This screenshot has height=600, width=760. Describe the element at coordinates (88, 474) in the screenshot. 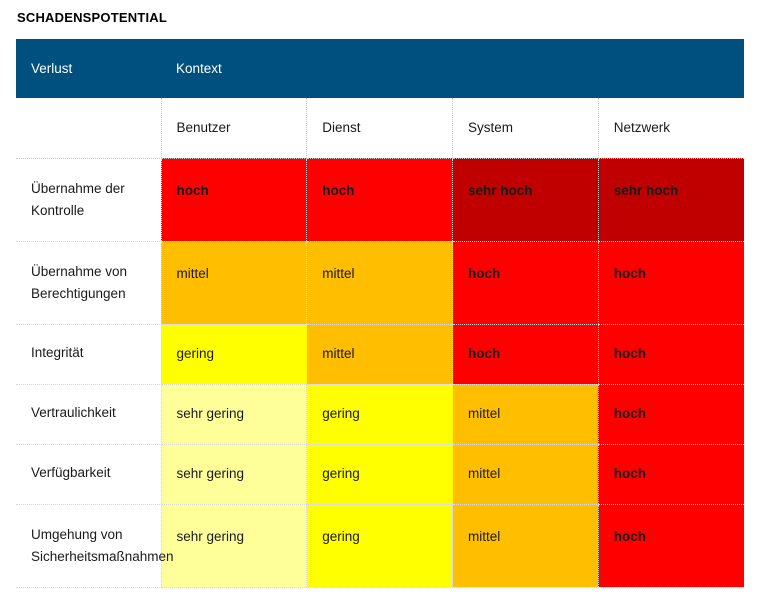

I see `row-label: Verfügbarkeit` at that location.